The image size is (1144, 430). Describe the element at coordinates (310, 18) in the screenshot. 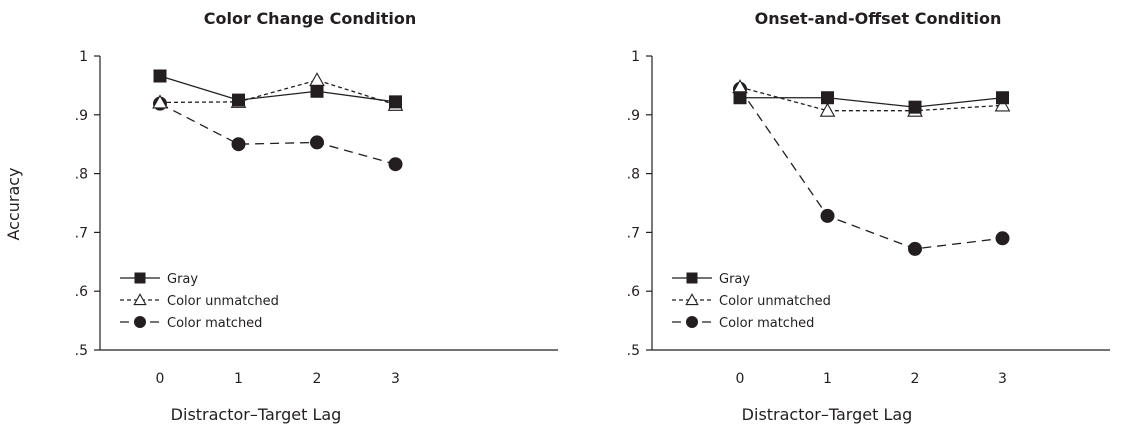

I see `chart-title: Color Change Condition` at that location.